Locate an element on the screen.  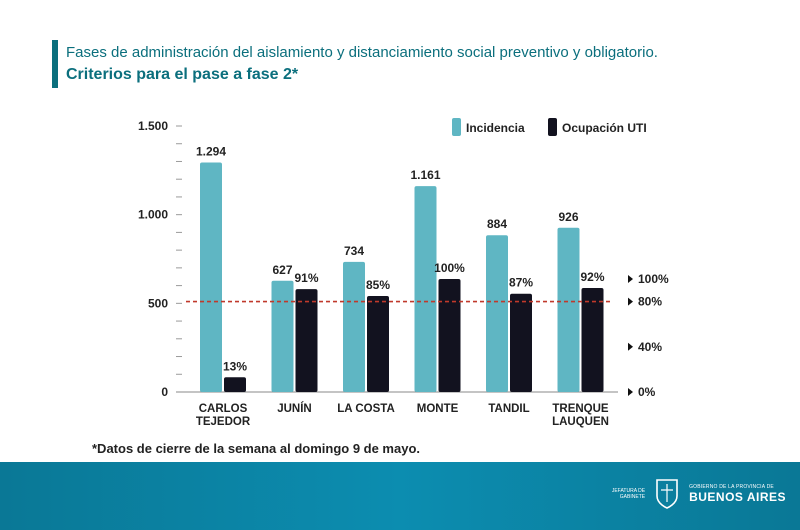
data-label-ocupacion-uti: 13% is located at coordinates (235, 366).